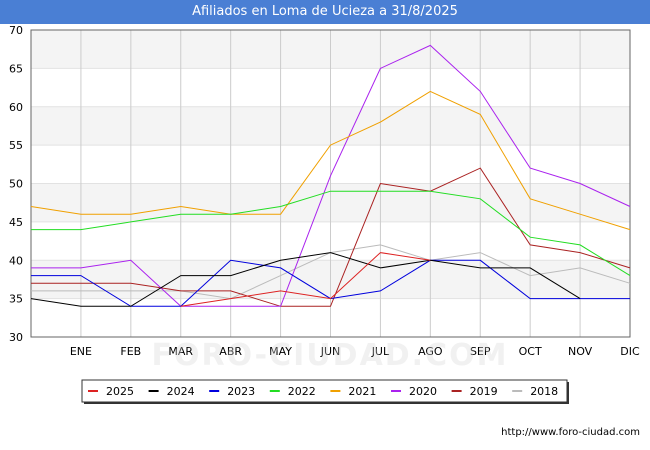 The width and height of the screenshot is (650, 450). Describe the element at coordinates (330, 351) in the screenshot. I see `x-tick-label: JUN` at that location.